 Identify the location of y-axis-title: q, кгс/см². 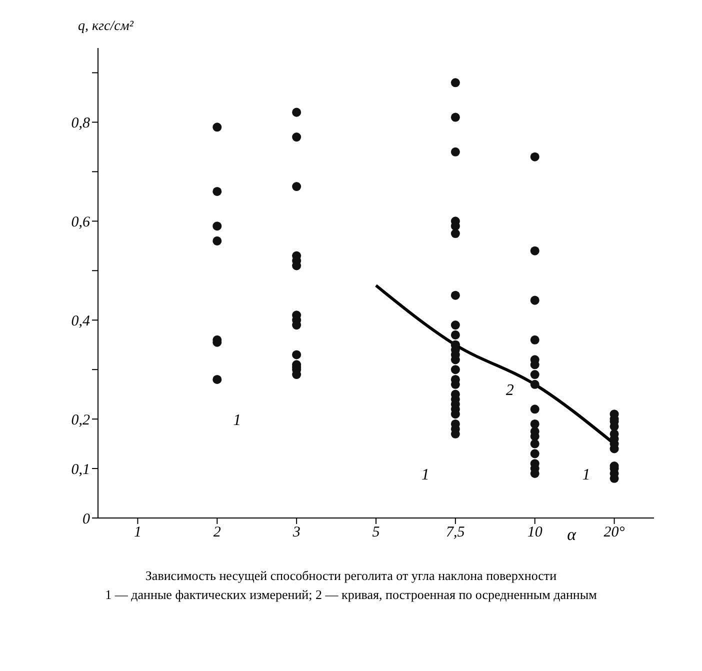
(106, 26).